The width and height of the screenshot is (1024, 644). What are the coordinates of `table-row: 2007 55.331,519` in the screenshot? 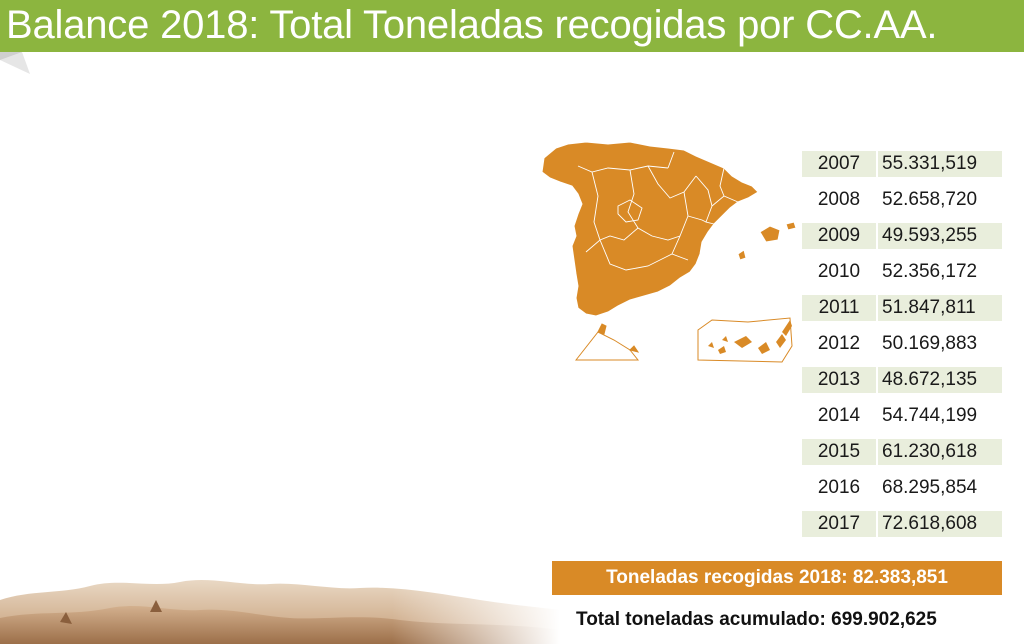 It's located at (901, 166).